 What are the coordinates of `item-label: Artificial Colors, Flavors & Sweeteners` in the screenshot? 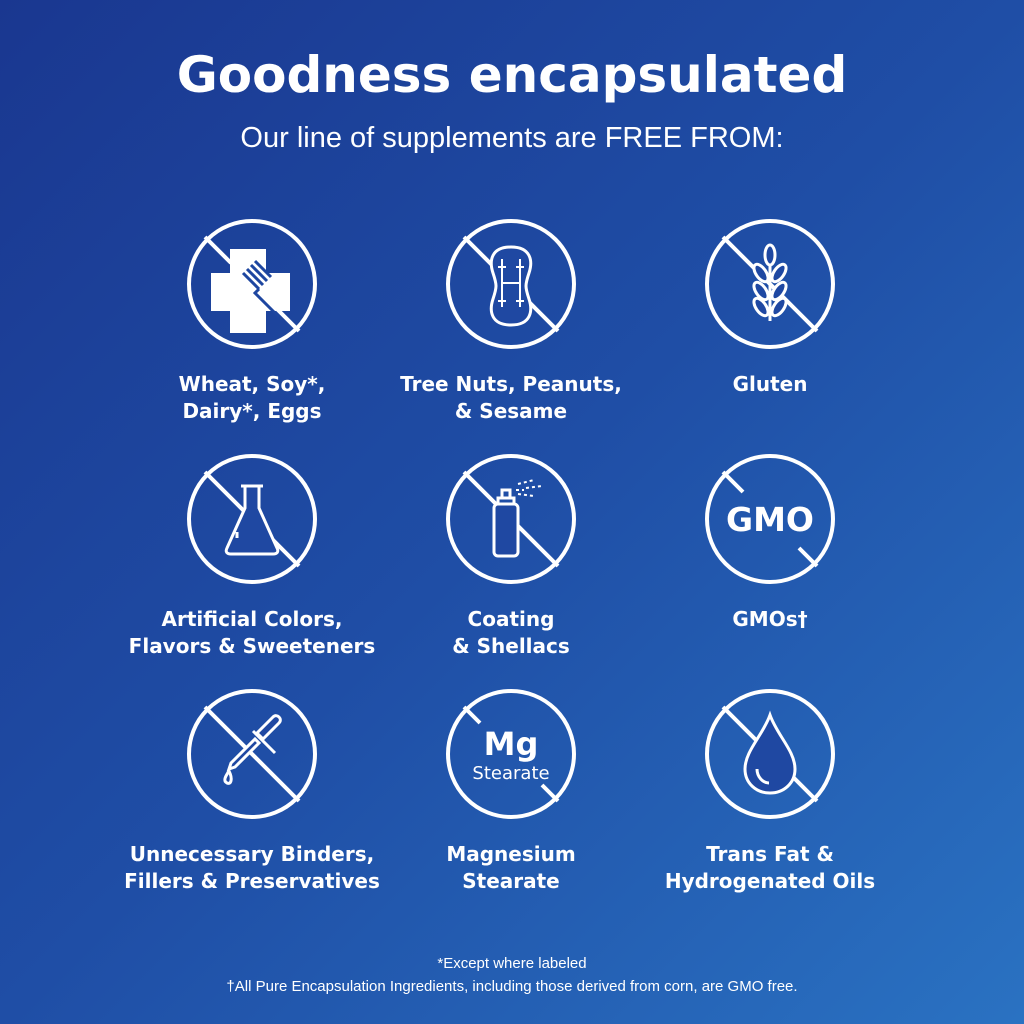 It's located at (252, 632).